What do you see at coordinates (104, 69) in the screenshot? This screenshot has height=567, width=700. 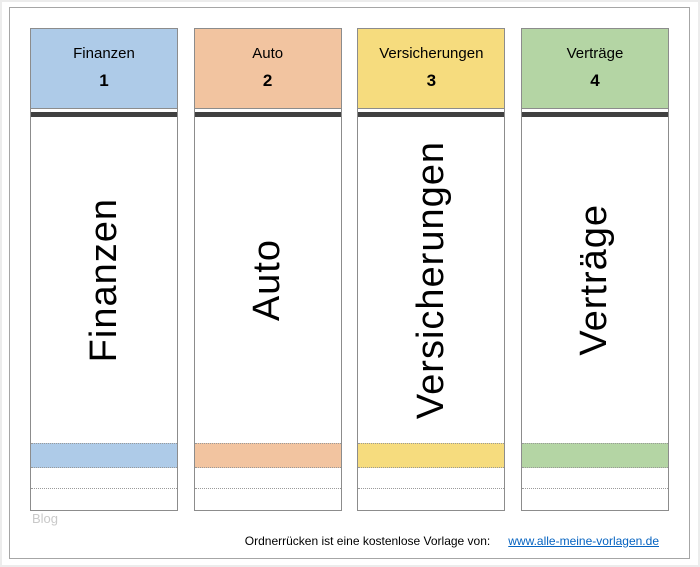 I see `spine-header: Finanzen 1` at bounding box center [104, 69].